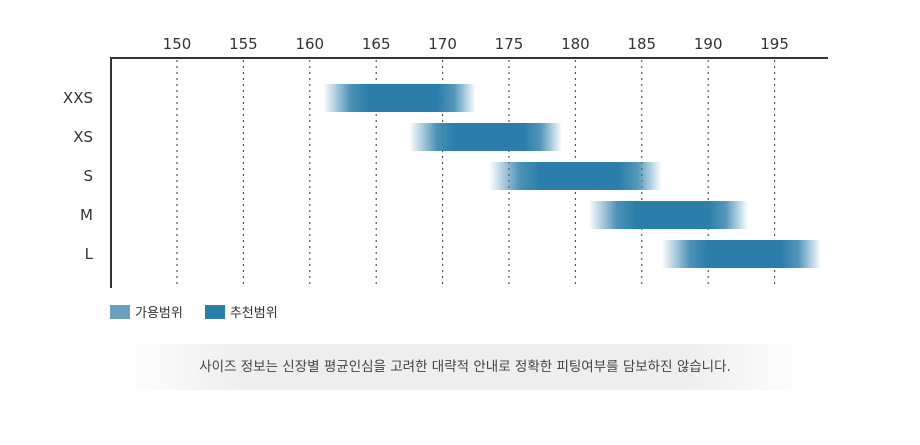 Image resolution: width=920 pixels, height=445 pixels. What do you see at coordinates (214, 311) in the screenshot?
I see `legend-swatch-recommended` at bounding box center [214, 311].